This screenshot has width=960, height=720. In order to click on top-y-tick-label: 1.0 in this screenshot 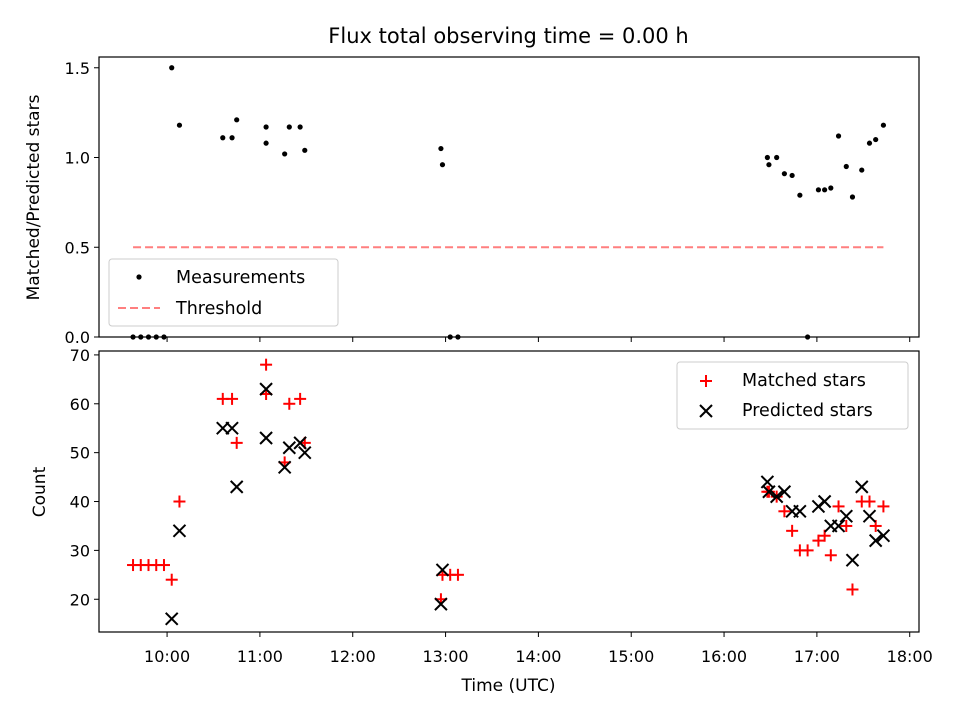, I will do `click(77, 158)`.